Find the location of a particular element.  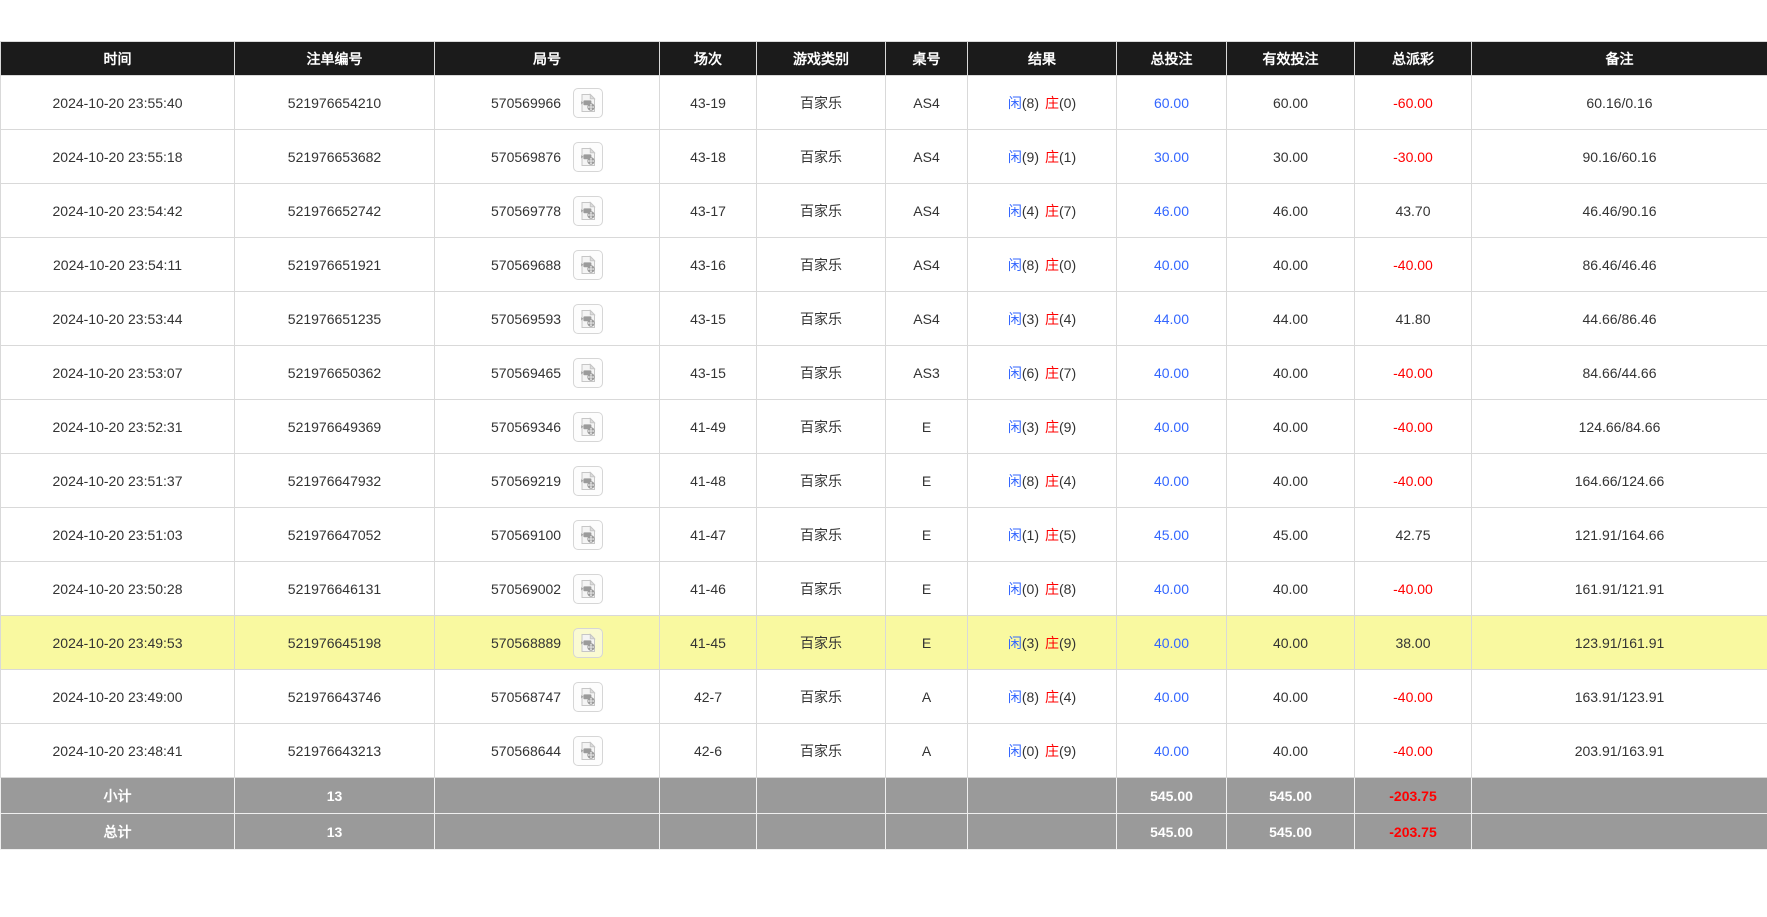

video-replay-icon is located at coordinates (588, 643).